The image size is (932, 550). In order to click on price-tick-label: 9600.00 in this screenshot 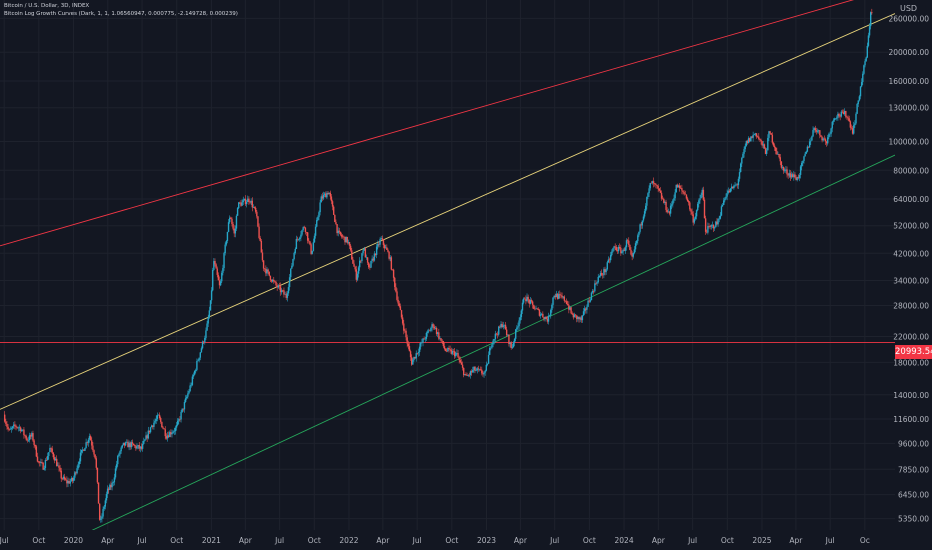, I will do `click(913, 443)`.